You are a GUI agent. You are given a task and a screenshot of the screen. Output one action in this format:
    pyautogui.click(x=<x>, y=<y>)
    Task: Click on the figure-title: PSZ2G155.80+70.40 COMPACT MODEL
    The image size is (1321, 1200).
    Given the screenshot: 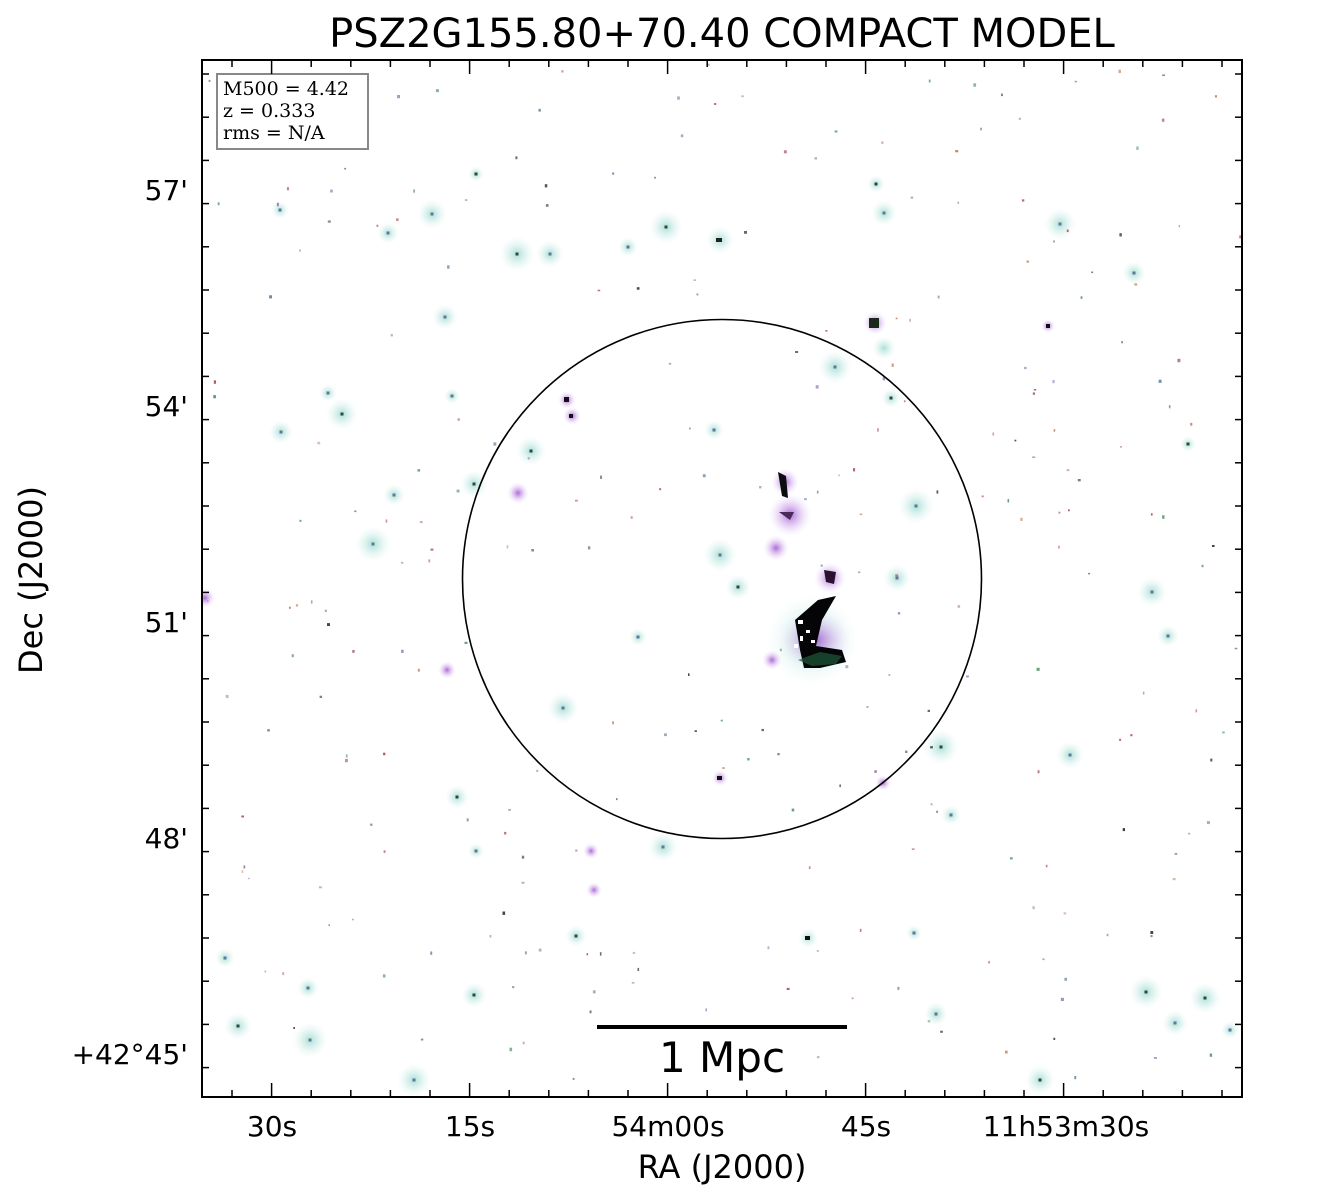 What is the action you would take?
    pyautogui.click(x=722, y=34)
    